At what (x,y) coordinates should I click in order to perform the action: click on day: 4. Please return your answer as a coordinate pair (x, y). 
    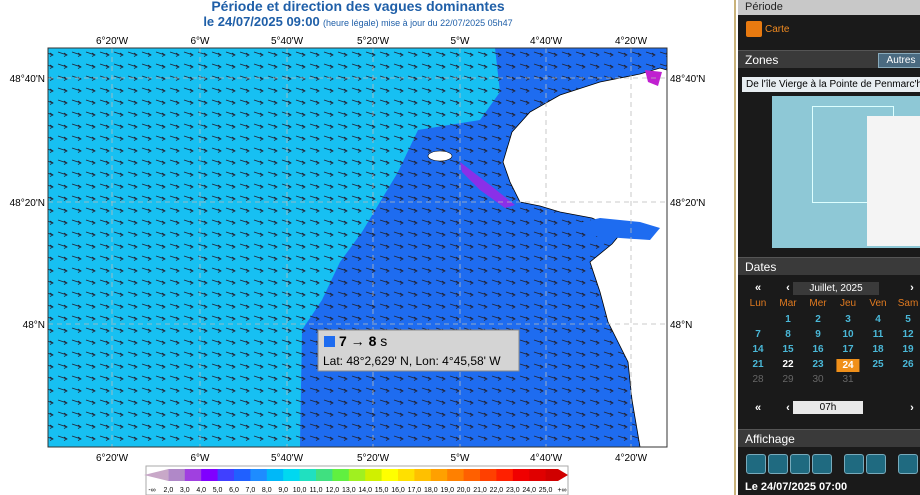
    Looking at the image, I should click on (878, 319).